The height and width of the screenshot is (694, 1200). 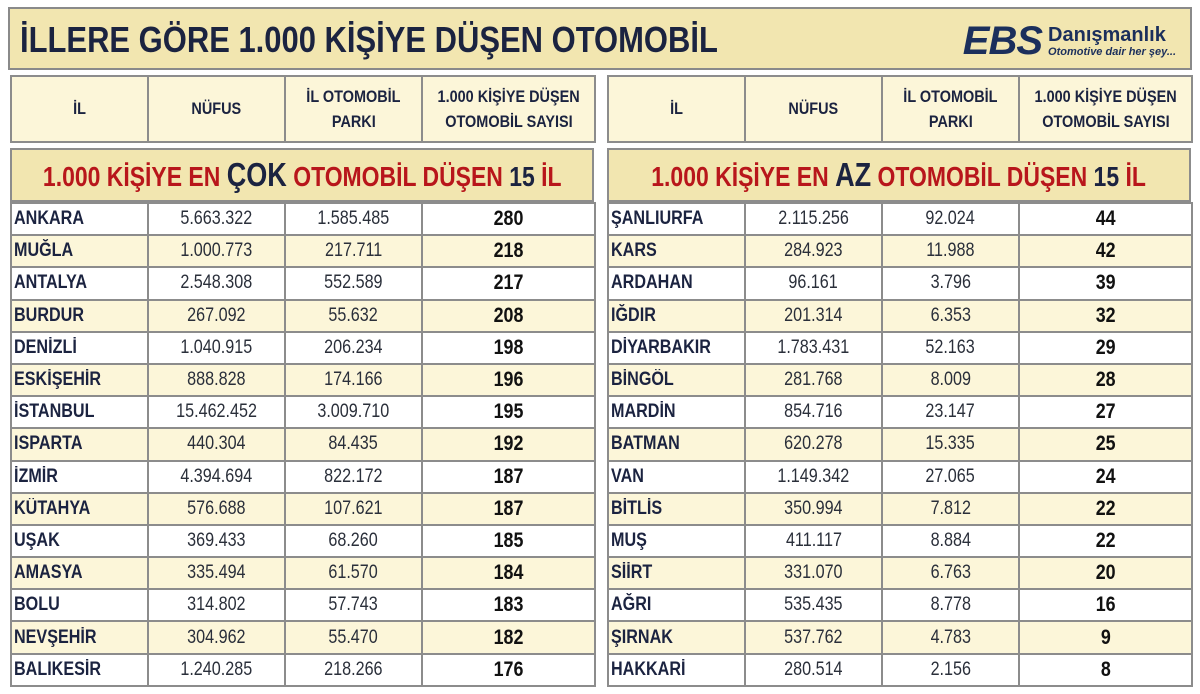 I want to click on province-cell: İZMİR, so click(x=79, y=476).